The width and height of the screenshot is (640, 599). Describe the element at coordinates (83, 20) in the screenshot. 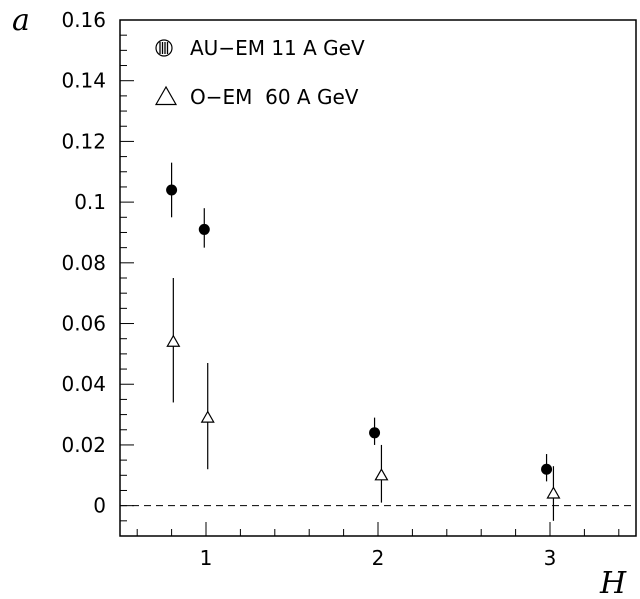

I see `y-tick-label: 0.16` at that location.